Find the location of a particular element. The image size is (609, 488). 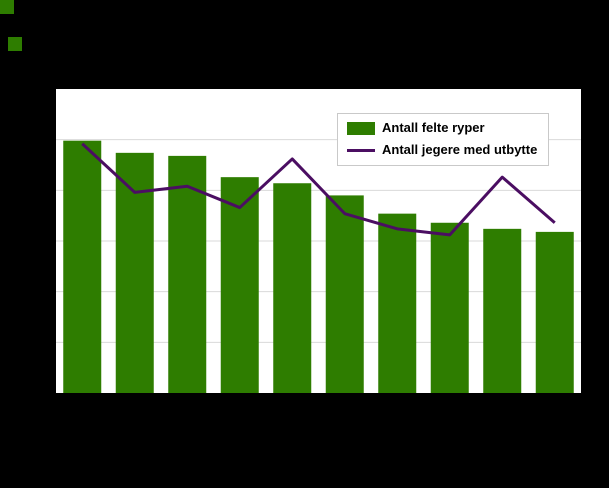

bar-swatch-icon is located at coordinates (361, 128).